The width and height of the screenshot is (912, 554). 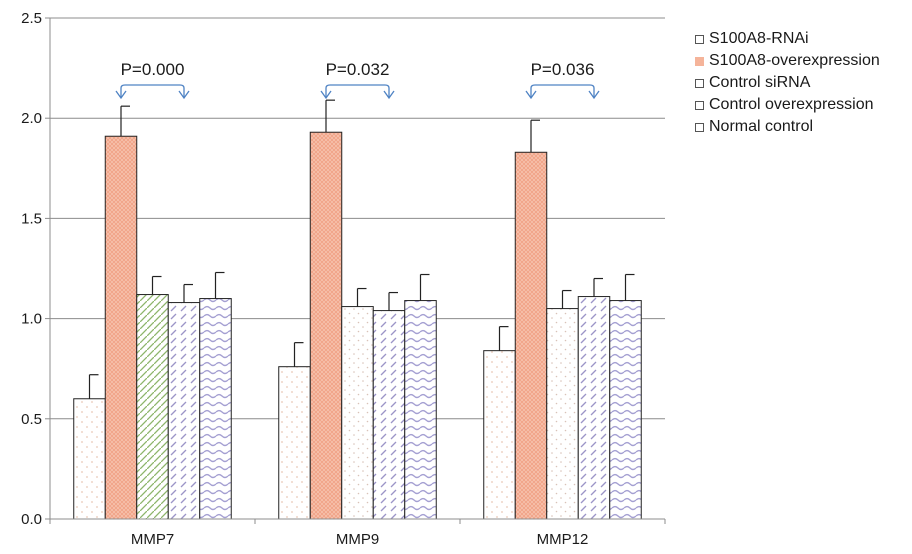 What do you see at coordinates (389, 415) in the screenshot?
I see `bar-mmp9-control-overexpression` at bounding box center [389, 415].